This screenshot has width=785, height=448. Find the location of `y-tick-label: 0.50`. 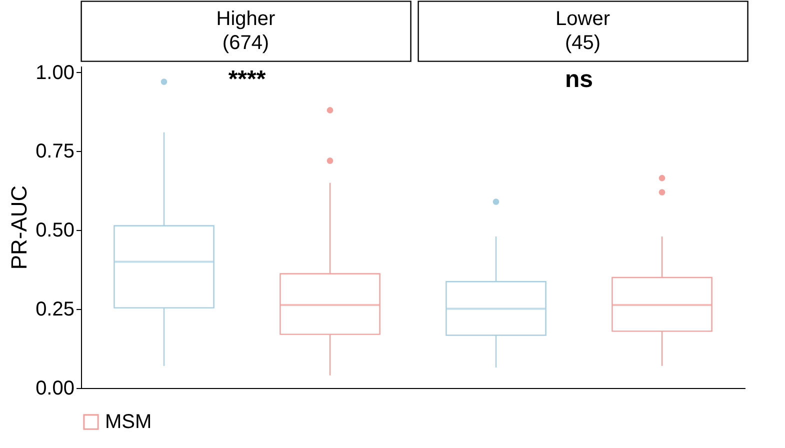

y-tick-label: 0.50 is located at coordinates (55, 231).